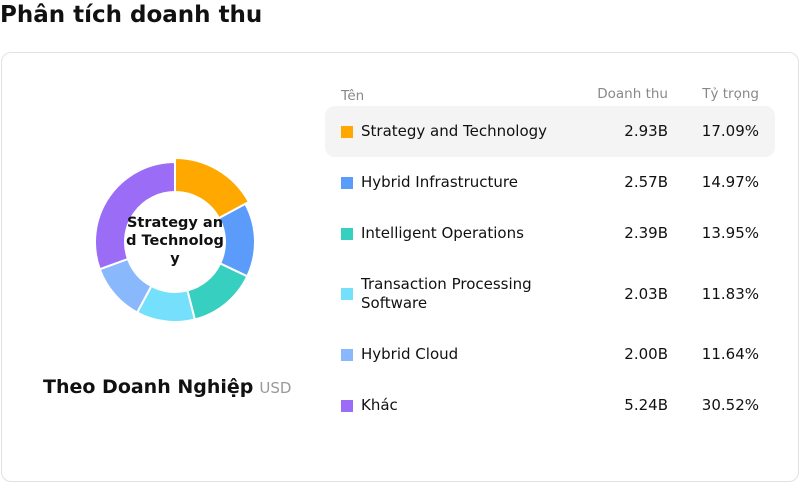  I want to click on donut-chart, so click(175, 239).